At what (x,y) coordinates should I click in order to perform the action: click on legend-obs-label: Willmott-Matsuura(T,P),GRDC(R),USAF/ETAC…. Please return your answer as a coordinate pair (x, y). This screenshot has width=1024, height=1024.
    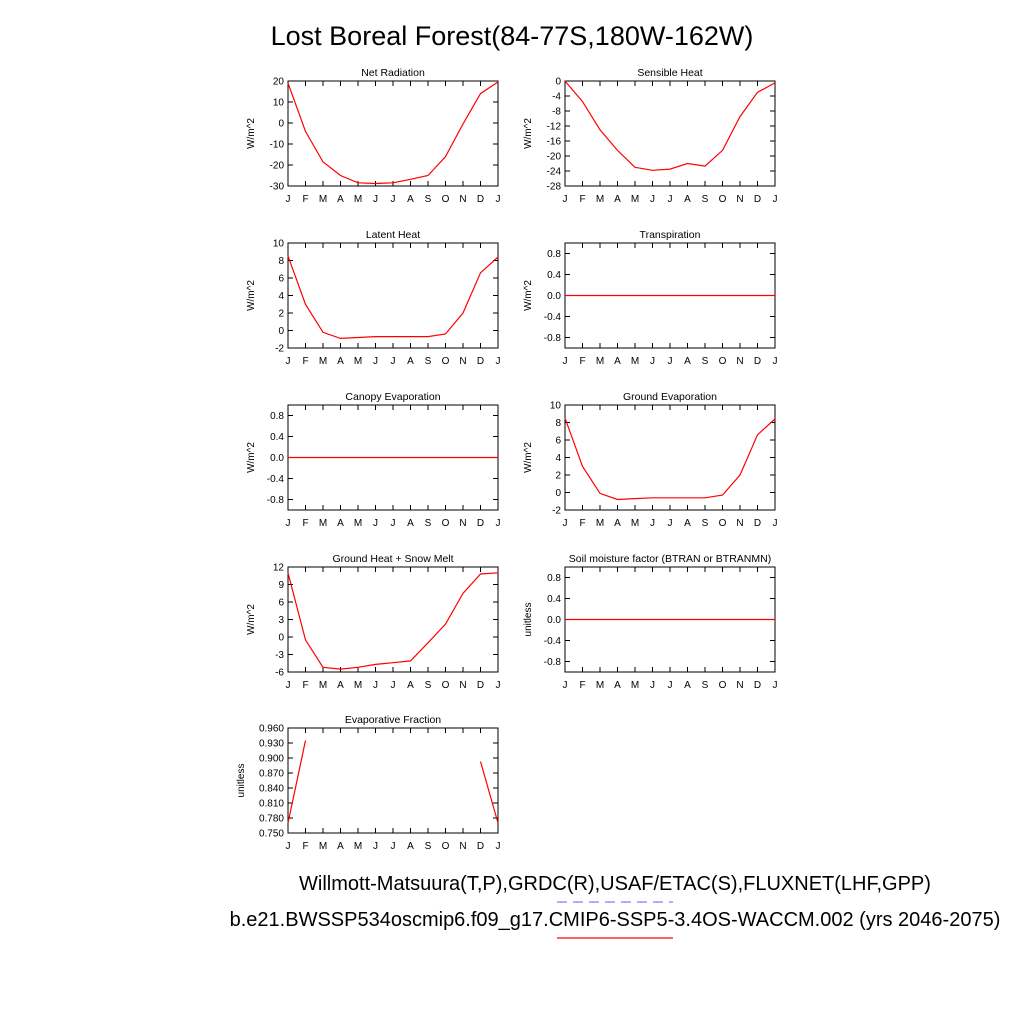
    Looking at the image, I should click on (615, 884).